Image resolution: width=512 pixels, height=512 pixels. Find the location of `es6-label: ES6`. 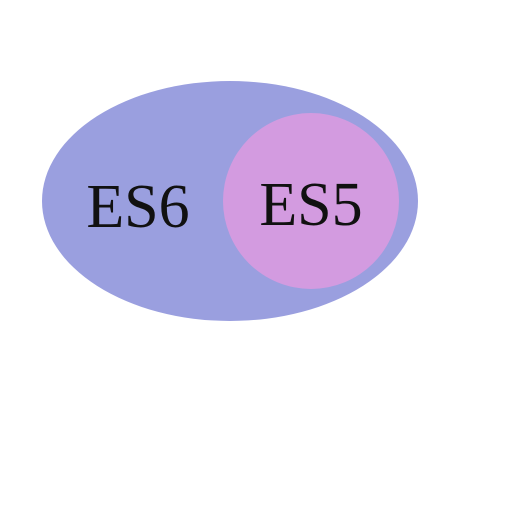

es6-label: ES6 is located at coordinates (137, 207).